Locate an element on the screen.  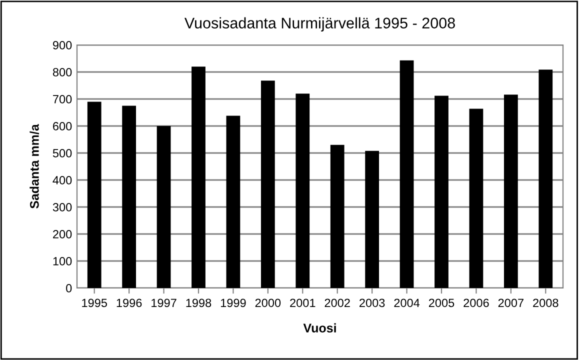
y-tick-label: 100 is located at coordinates (62, 261).